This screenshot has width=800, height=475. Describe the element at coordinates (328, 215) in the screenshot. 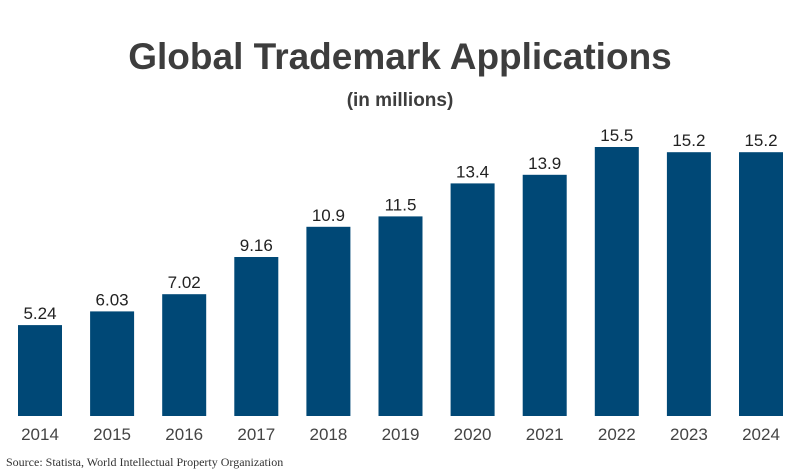

I see `value-label-2018: 10.9` at that location.